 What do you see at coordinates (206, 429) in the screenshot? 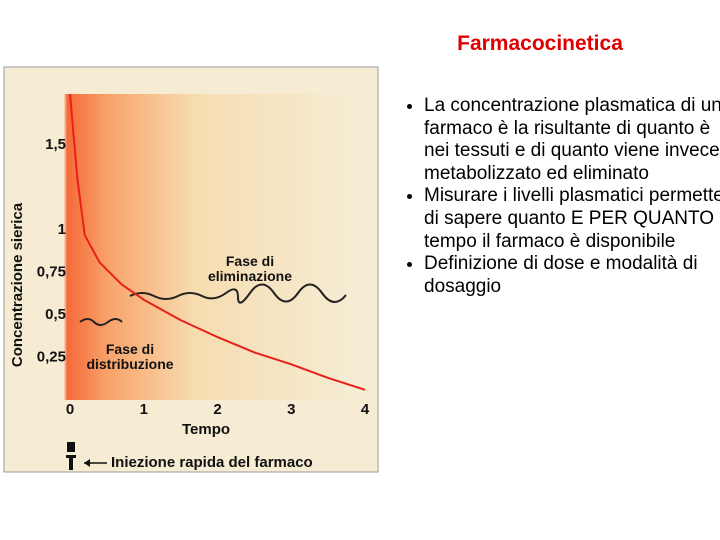
I see `x-axis-label: Tempo` at bounding box center [206, 429].